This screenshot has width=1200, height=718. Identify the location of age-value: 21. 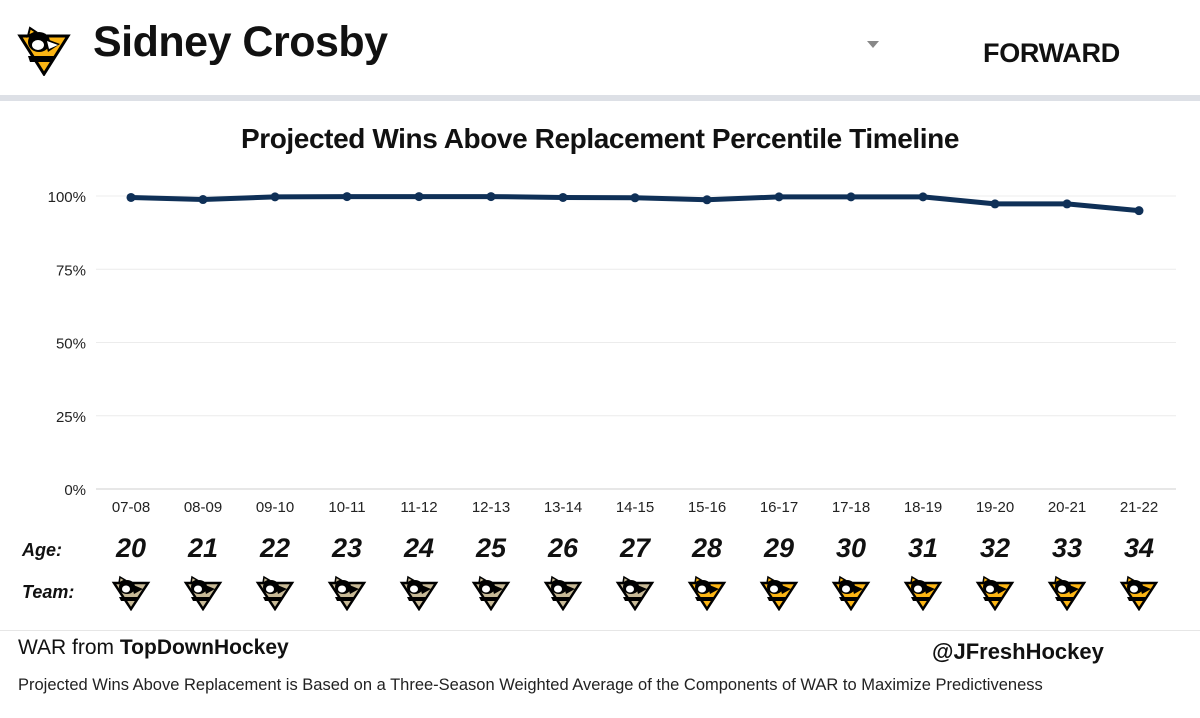
(203, 548).